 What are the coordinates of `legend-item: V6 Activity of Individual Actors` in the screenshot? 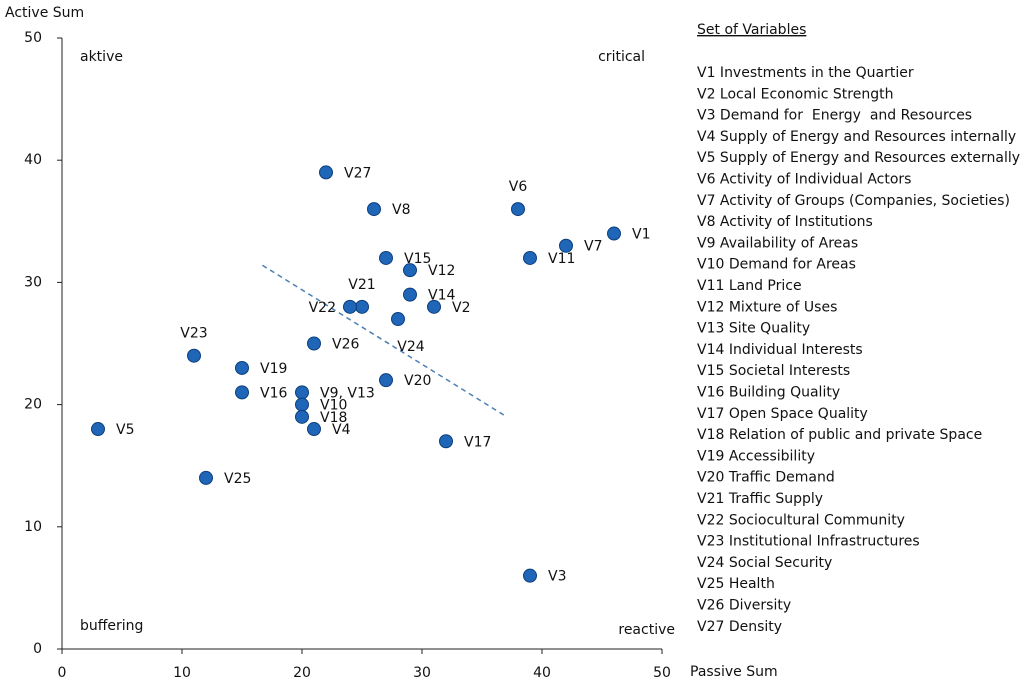 It's located at (804, 180).